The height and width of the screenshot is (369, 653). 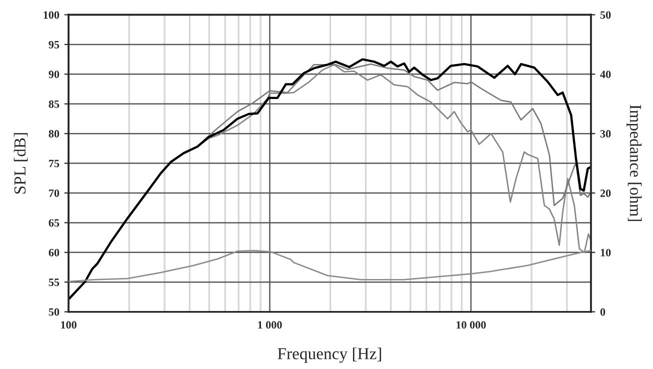 What do you see at coordinates (54, 164) in the screenshot?
I see `y-tick-label: 75` at bounding box center [54, 164].